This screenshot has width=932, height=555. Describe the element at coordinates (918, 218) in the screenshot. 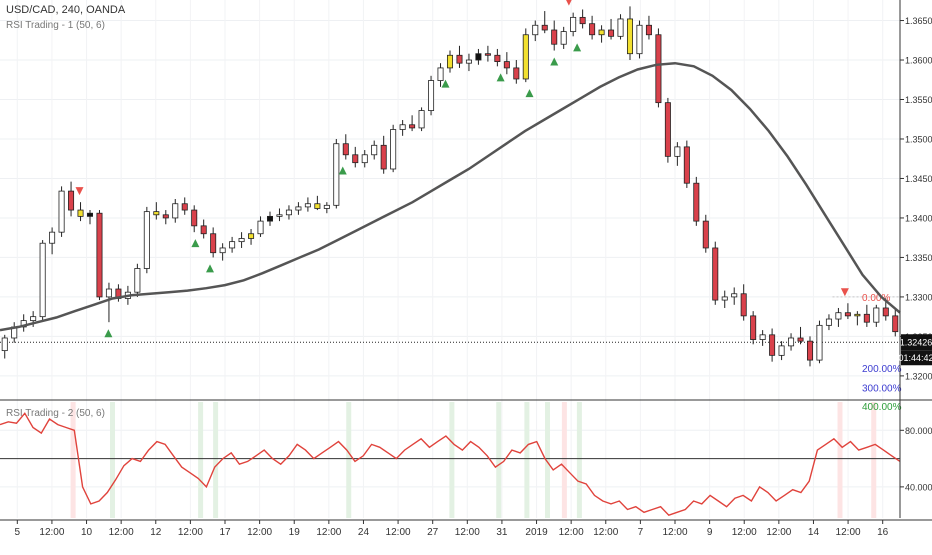

I see `price-tick-label: 1.34000` at that location.